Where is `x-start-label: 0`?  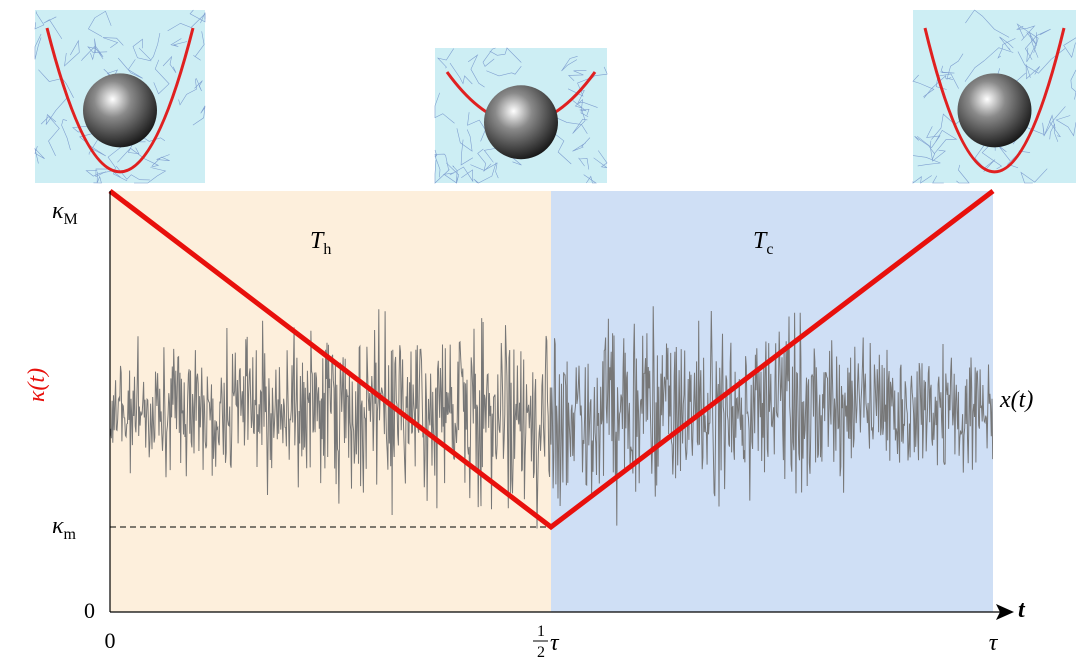
x-start-label: 0 is located at coordinates (110, 640).